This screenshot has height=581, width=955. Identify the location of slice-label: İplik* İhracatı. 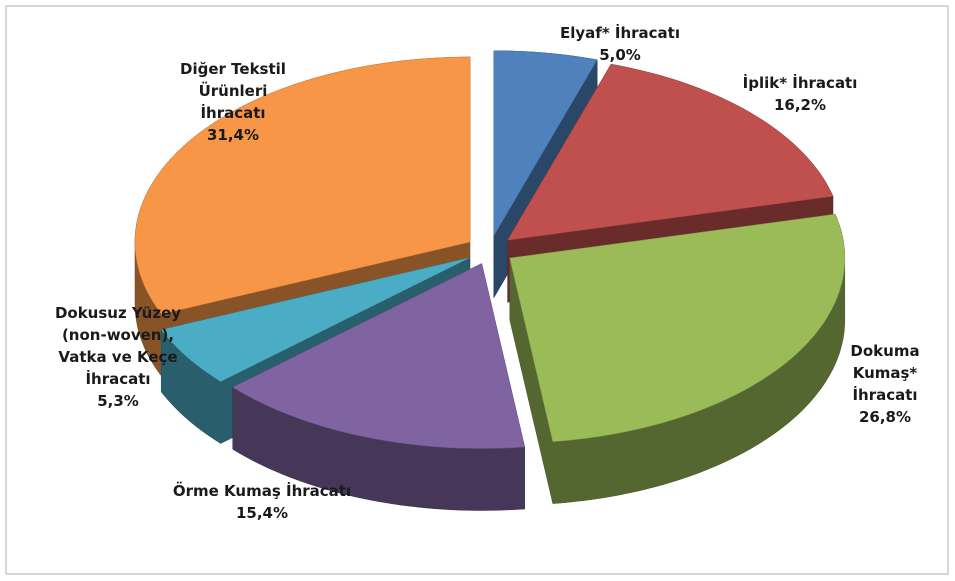
(800, 83).